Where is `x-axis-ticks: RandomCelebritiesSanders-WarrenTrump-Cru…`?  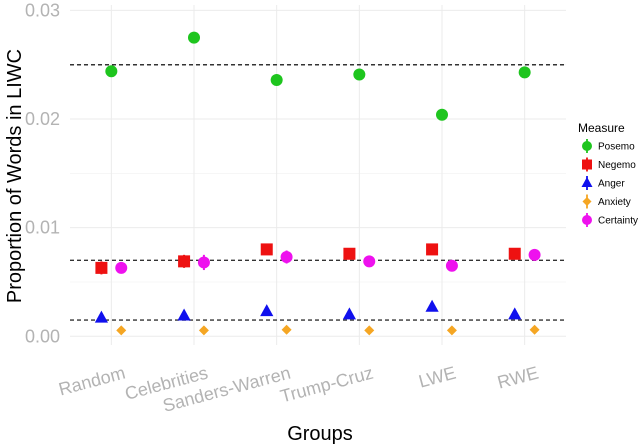
x-axis-ticks: RandomCelebritiesSanders-WarrenTrump-Cru… is located at coordinates (298, 389).